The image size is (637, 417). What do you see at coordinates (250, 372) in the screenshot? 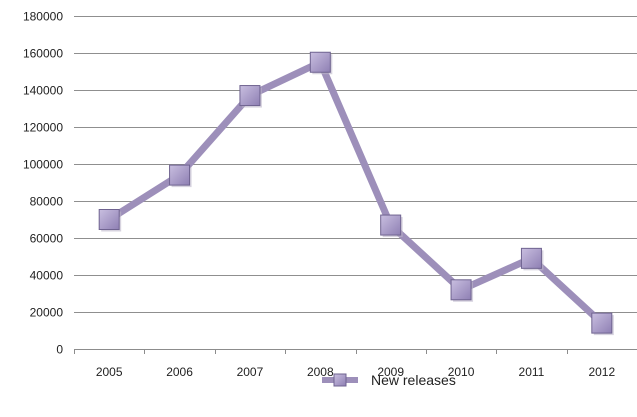
I see `x-tick-label: 2007` at bounding box center [250, 372].